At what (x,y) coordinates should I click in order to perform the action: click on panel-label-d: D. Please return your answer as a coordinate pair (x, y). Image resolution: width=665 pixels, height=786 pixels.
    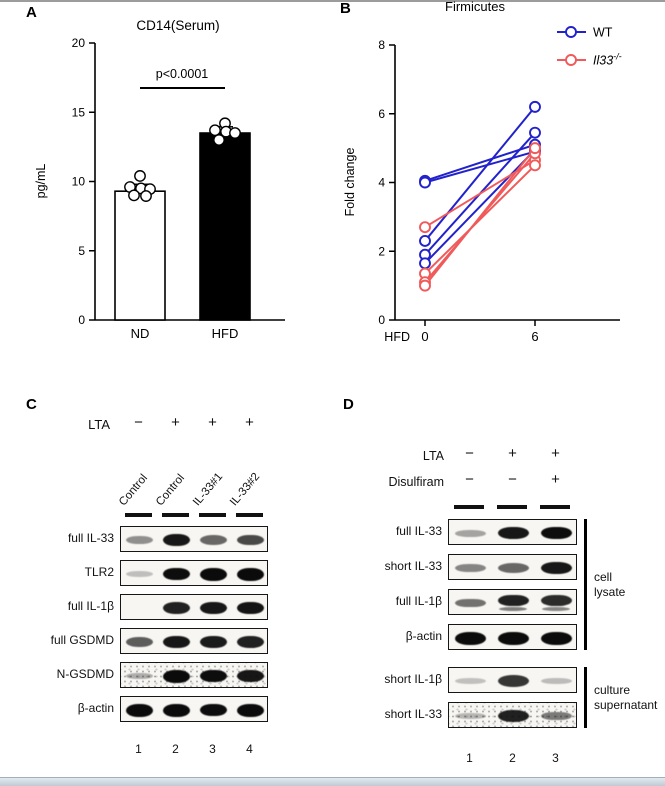
    Looking at the image, I should click on (348, 404).